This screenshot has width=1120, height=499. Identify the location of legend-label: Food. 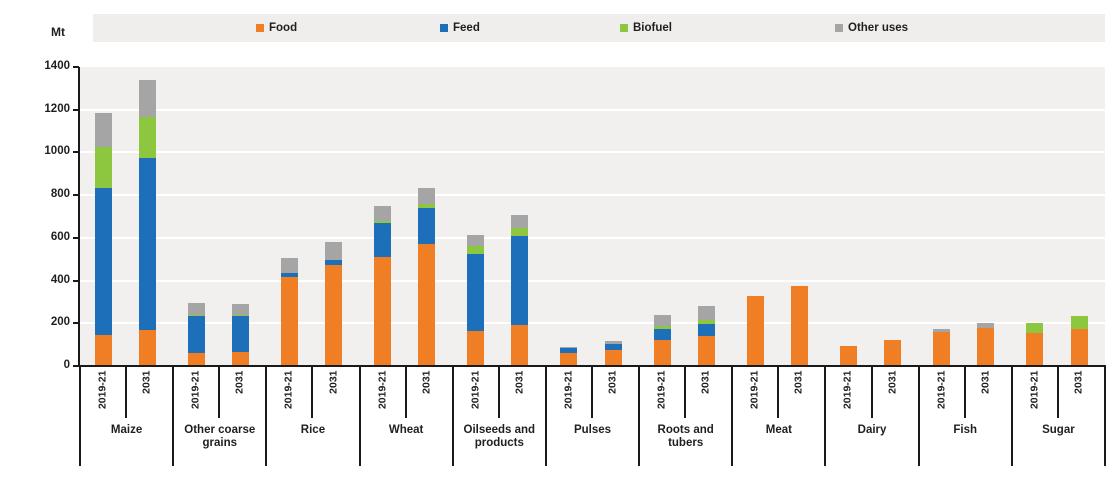
(283, 28).